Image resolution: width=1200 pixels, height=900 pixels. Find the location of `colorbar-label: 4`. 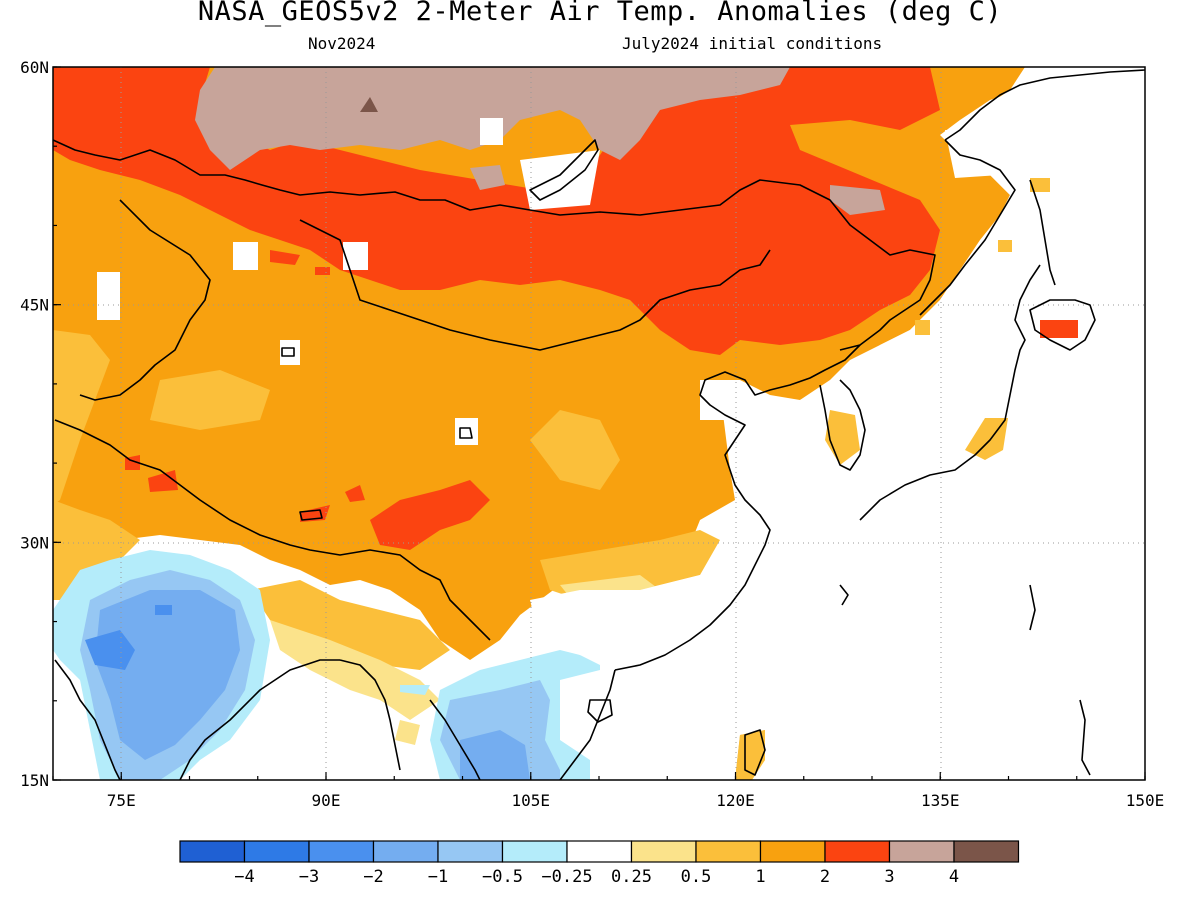

colorbar-label: 4 is located at coordinates (954, 877).